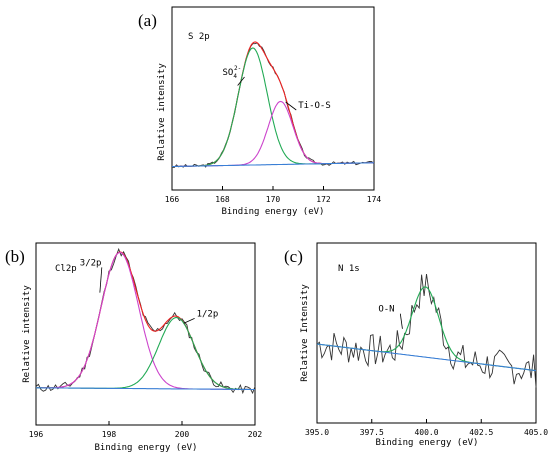 The width and height of the screenshot is (550, 452). I want to click on annotations-a: SO42- Ti-O-S, so click(277, 88).